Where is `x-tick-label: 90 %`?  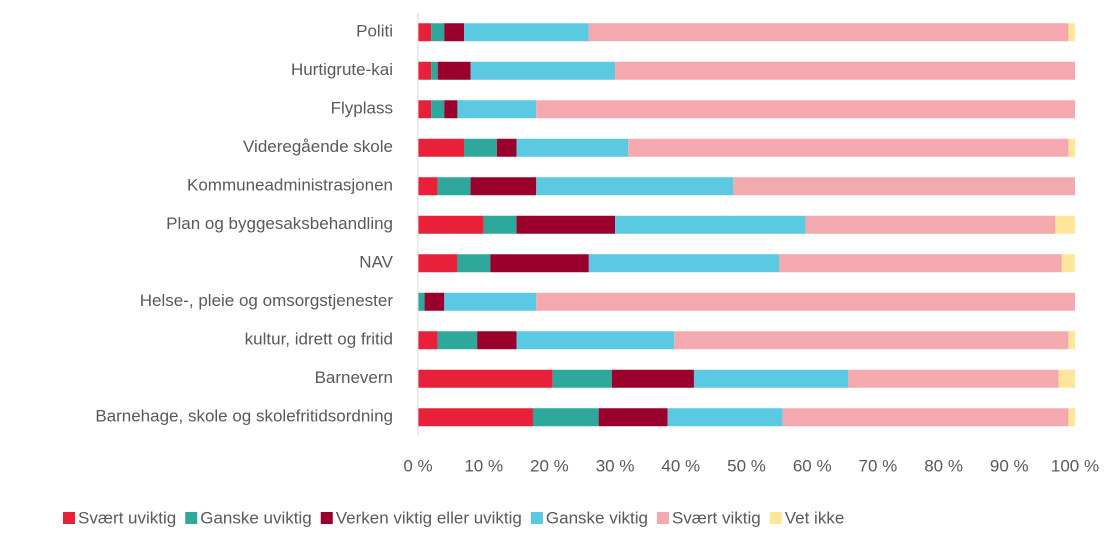 x-tick-label: 90 % is located at coordinates (1009, 465).